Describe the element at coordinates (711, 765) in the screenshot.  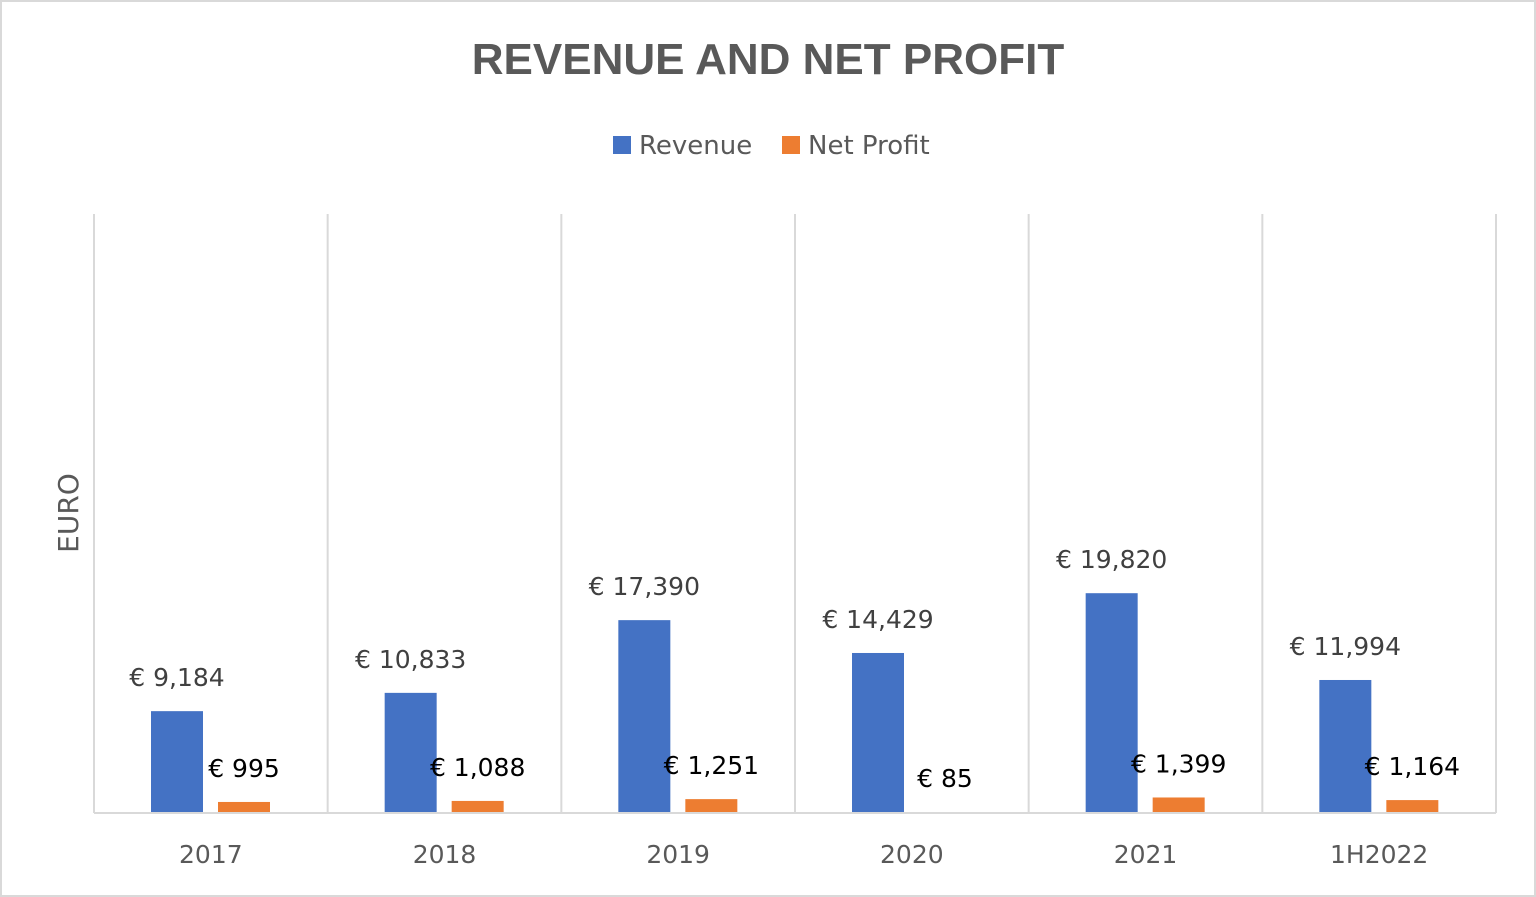
I see `net-profit-label-2019: € 1,251` at that location.